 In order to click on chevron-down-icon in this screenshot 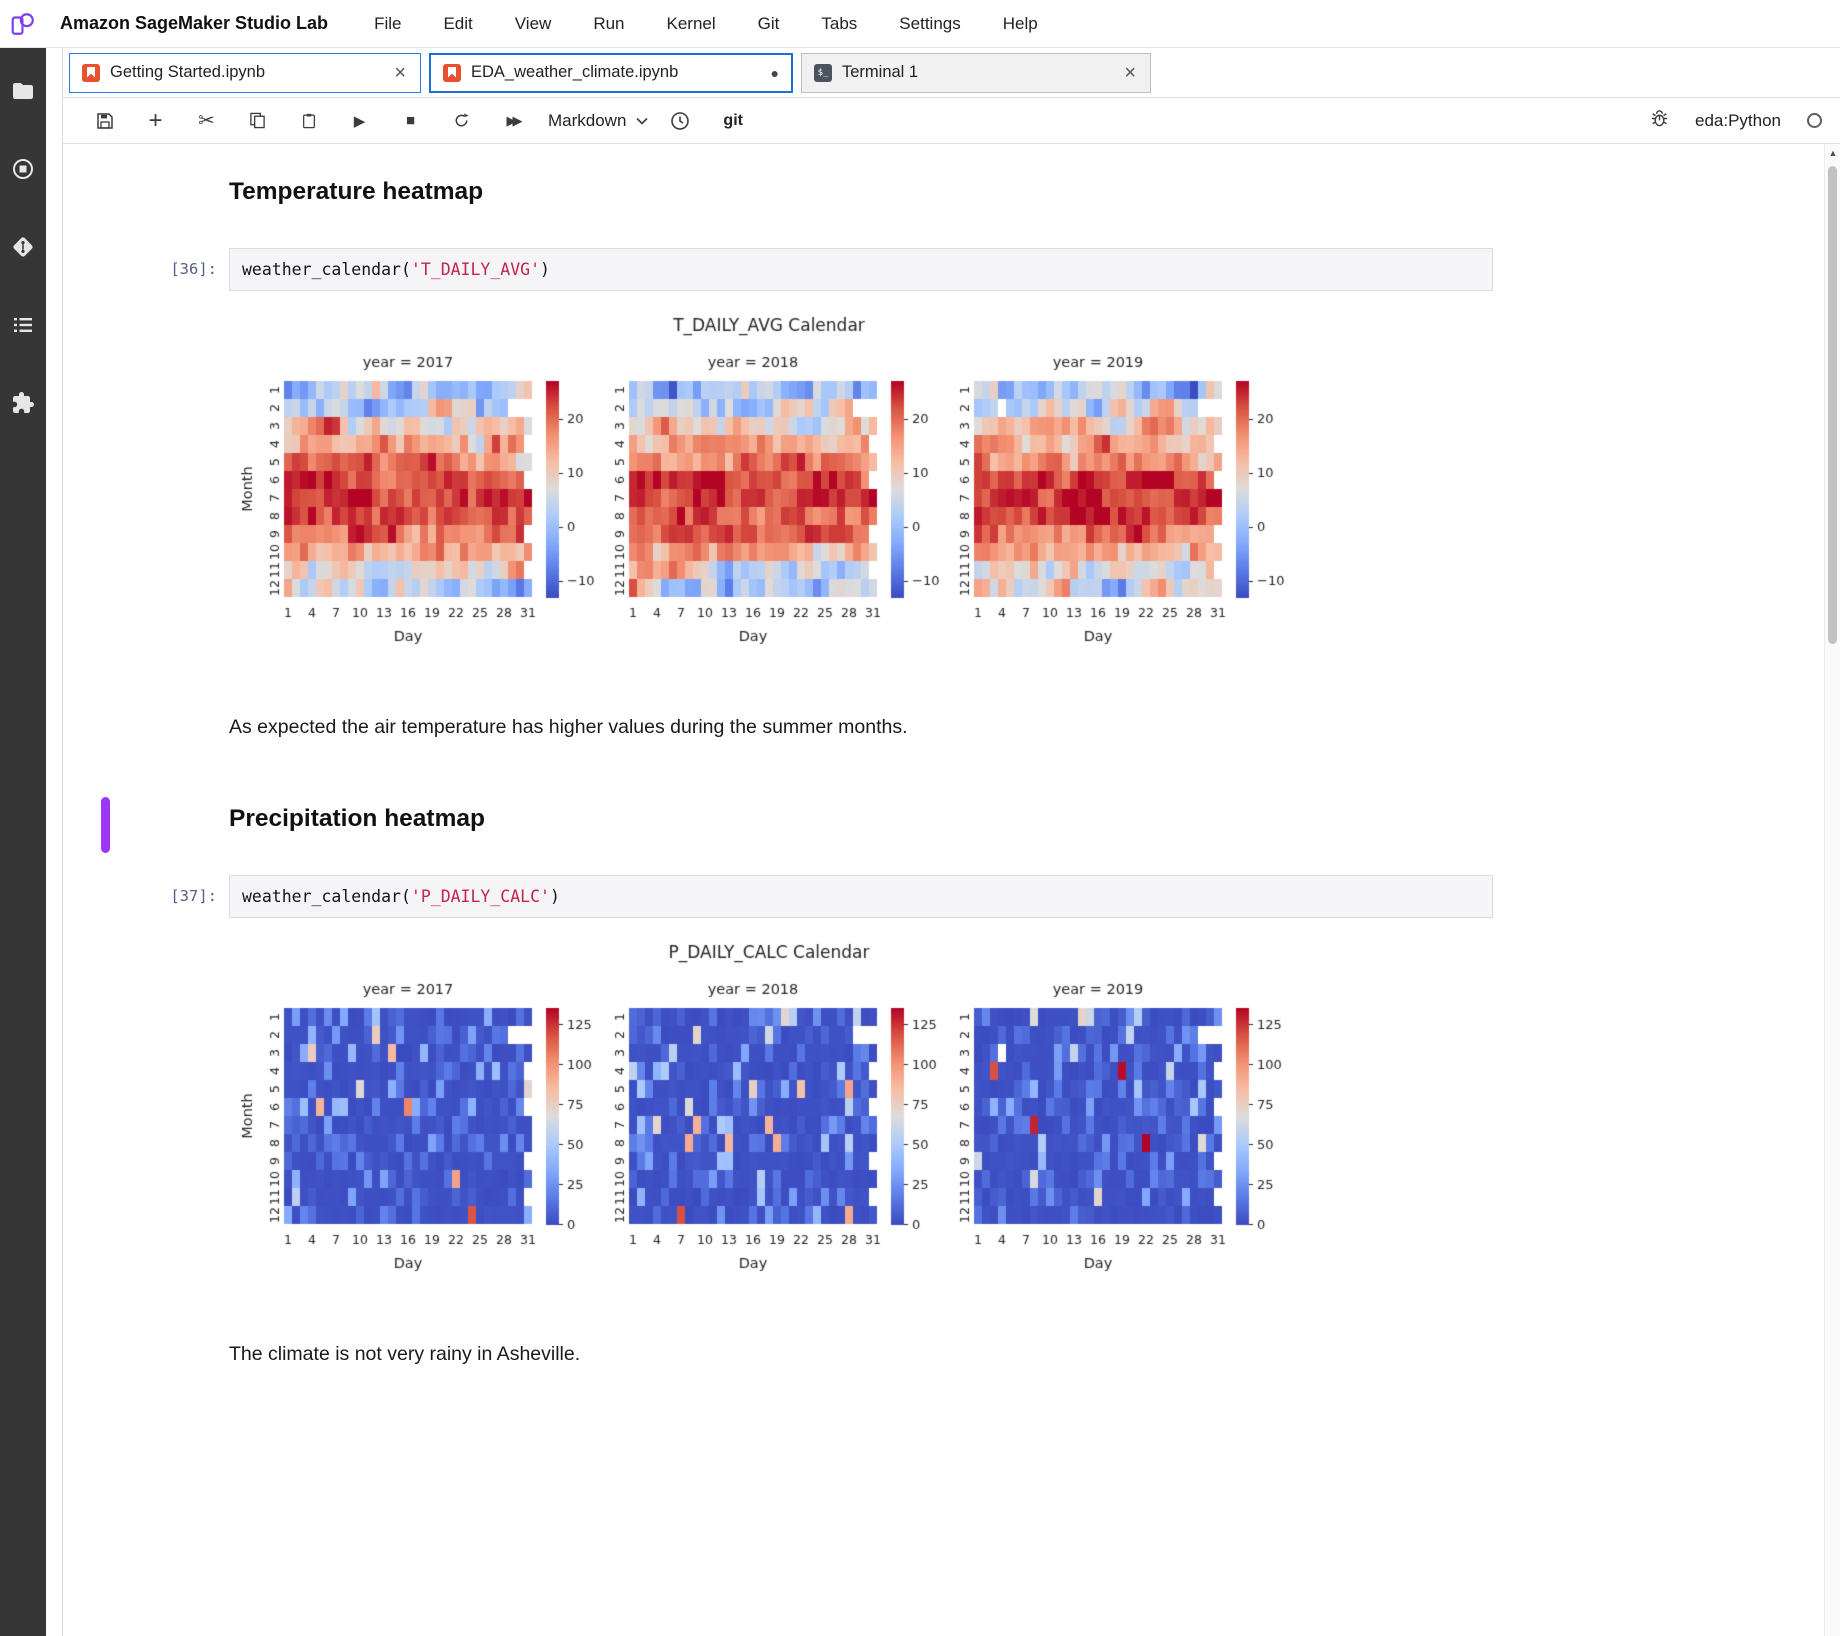, I will do `click(642, 121)`.